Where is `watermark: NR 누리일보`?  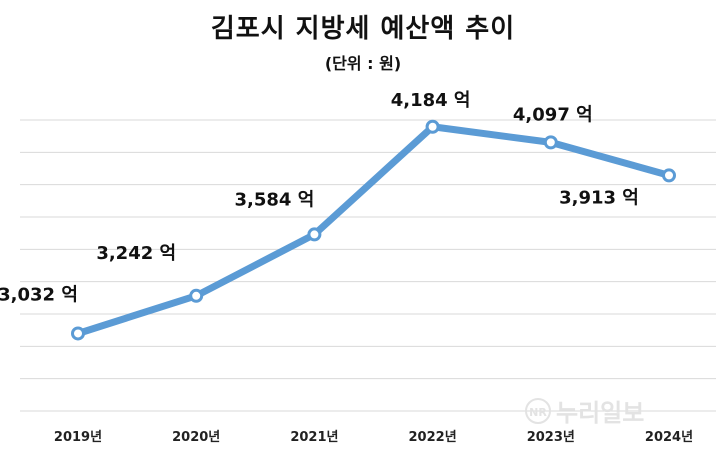
watermark: NR 누리일보 is located at coordinates (584, 412).